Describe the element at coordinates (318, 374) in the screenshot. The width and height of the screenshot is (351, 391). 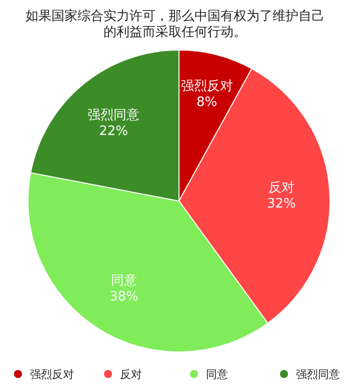
I see `legend-label: 强烈同意` at that location.